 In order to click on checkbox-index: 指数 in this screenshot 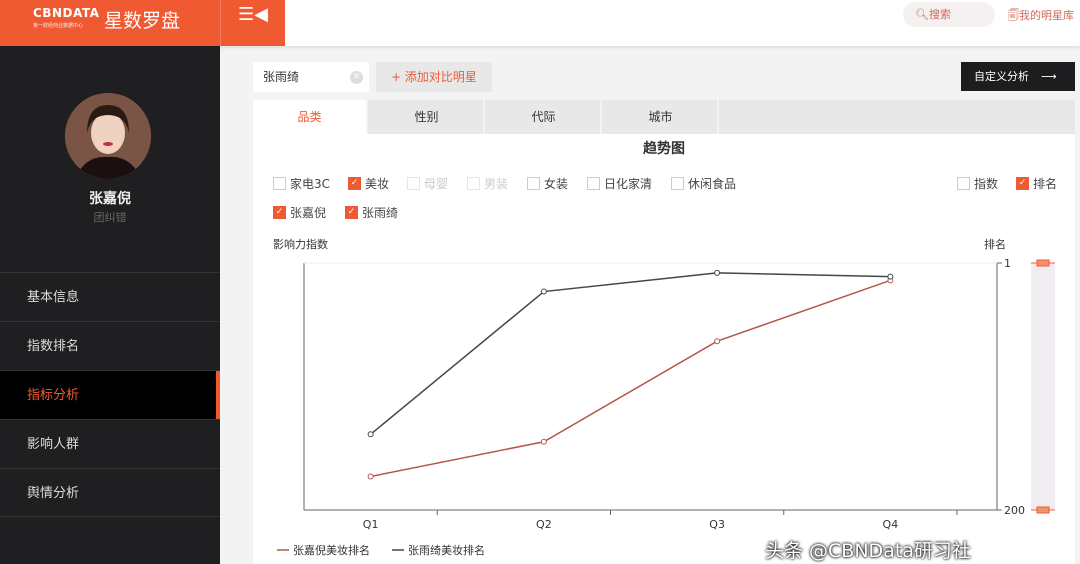, I will do `click(977, 183)`.